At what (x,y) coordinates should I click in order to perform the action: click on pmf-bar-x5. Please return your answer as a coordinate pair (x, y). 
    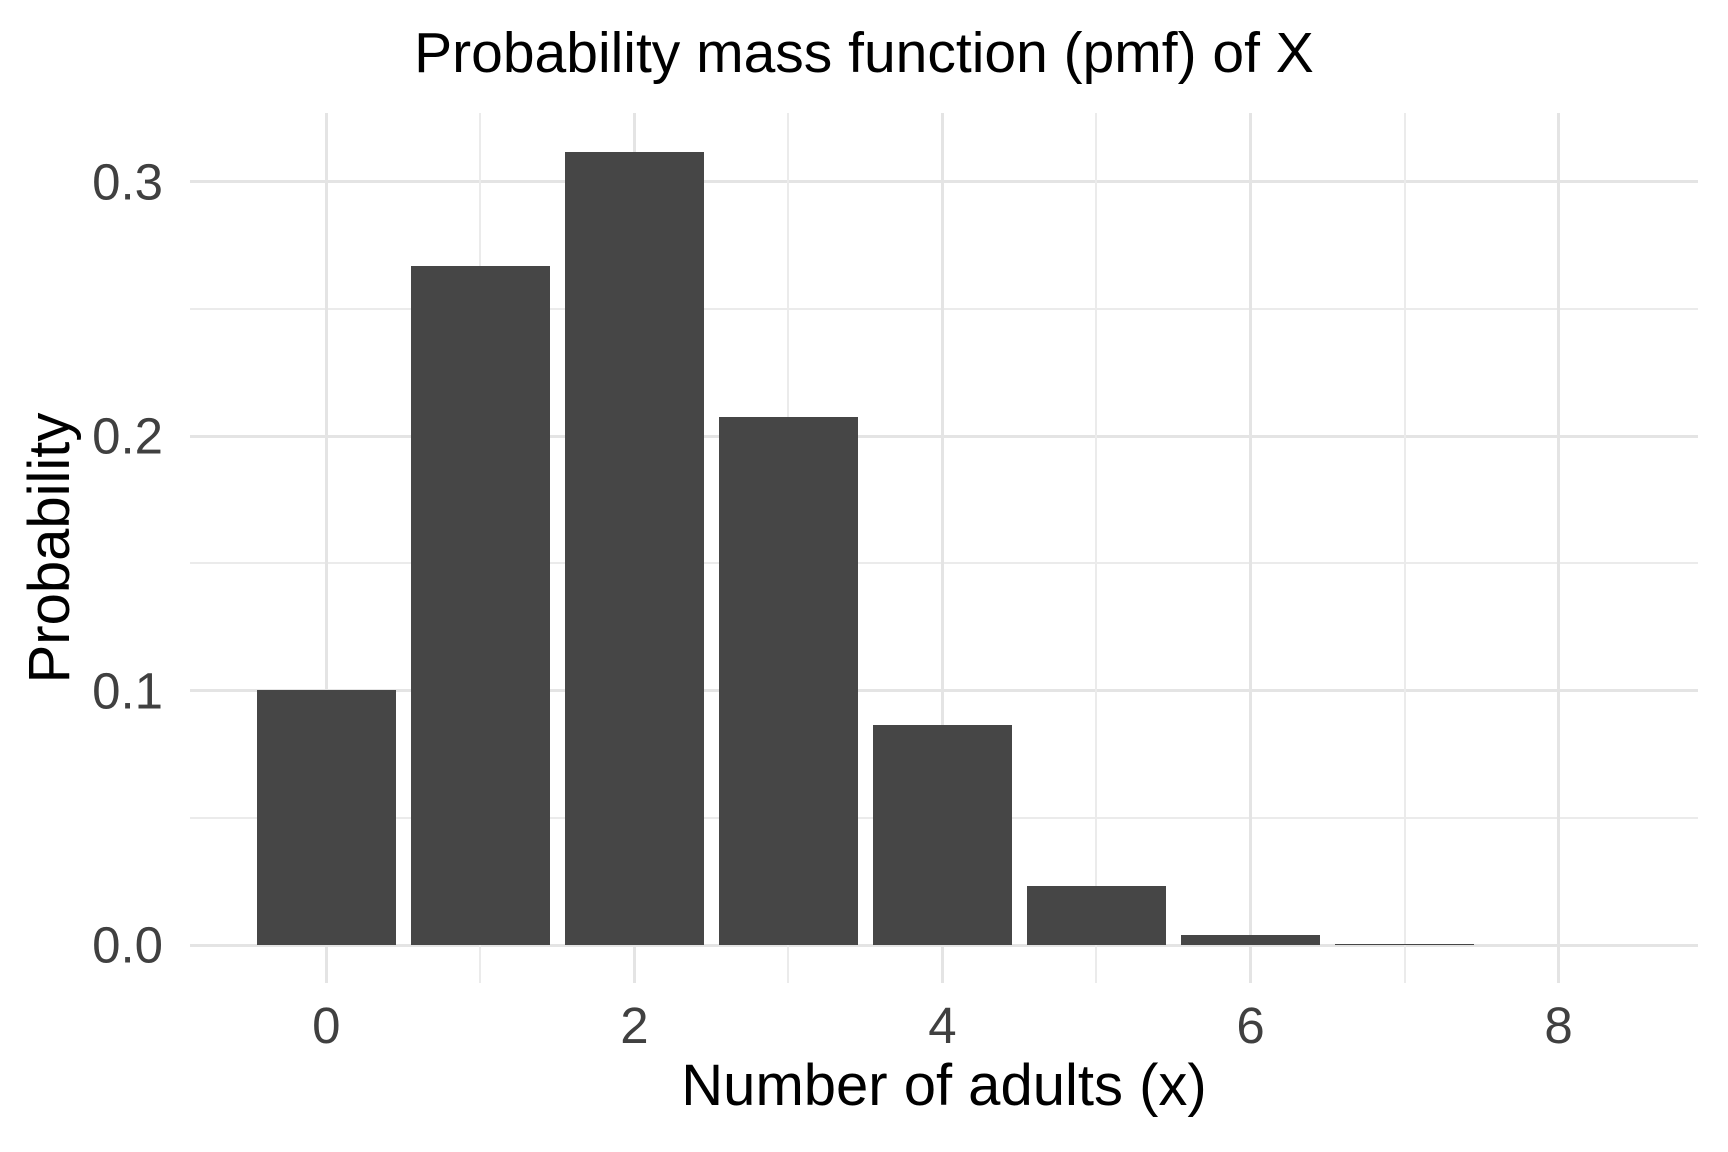
    Looking at the image, I should click on (1096, 916).